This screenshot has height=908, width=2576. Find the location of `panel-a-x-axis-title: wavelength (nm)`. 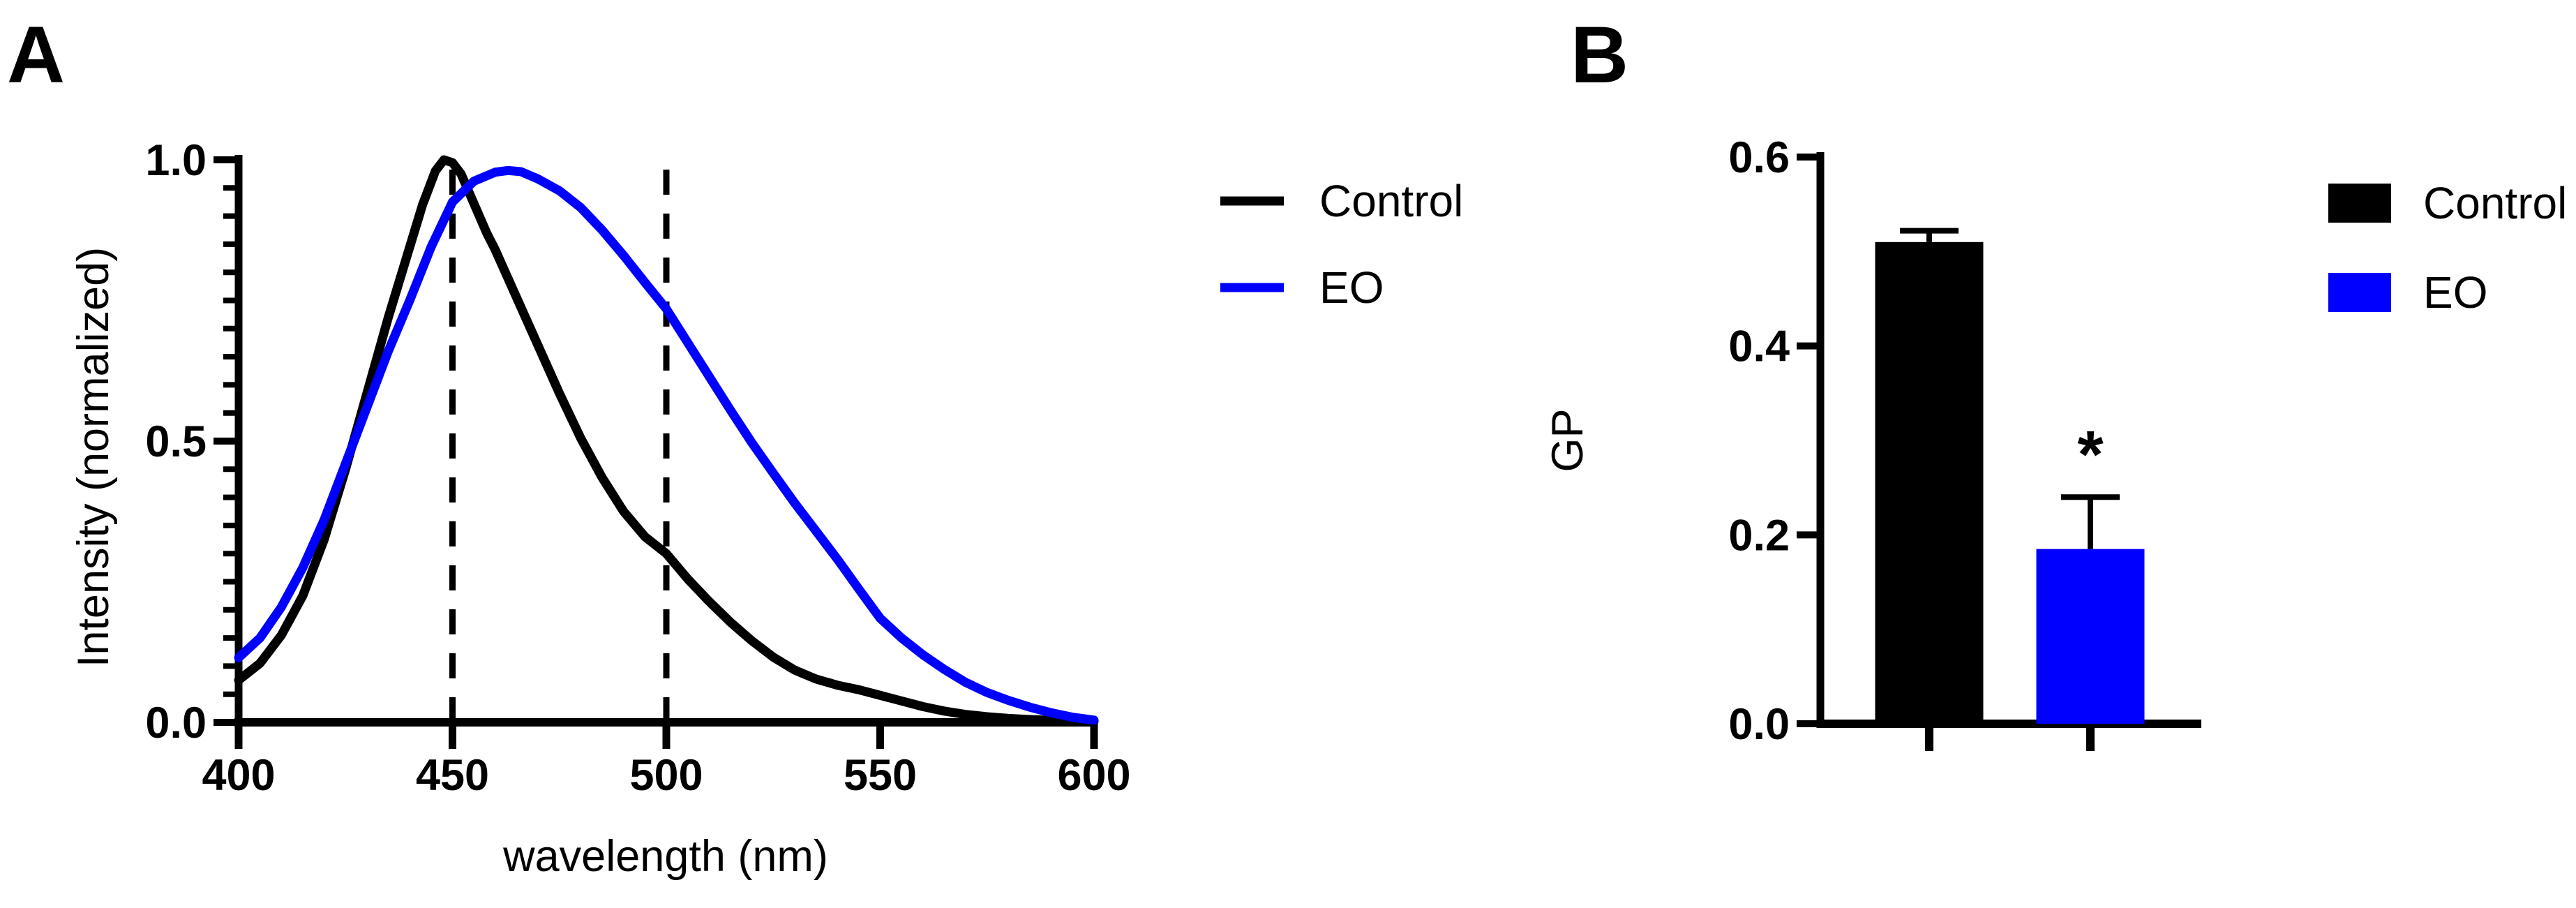

panel-a-x-axis-title: wavelength (nm) is located at coordinates (665, 856).